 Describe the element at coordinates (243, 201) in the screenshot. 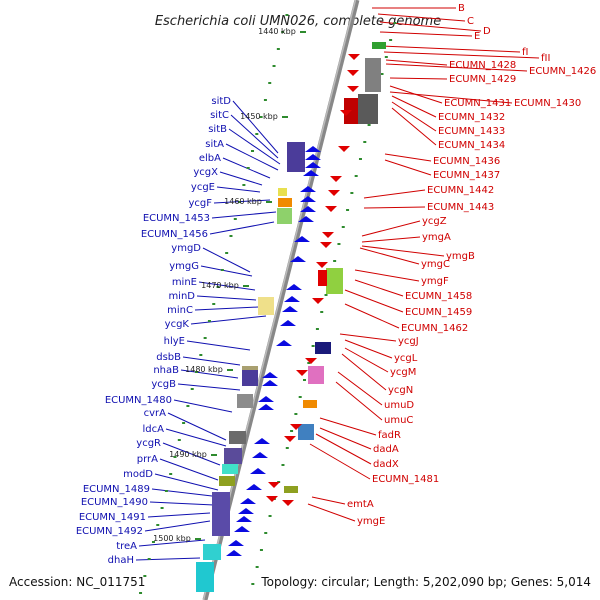

I see `kbp-label: 1460 kbp` at that location.